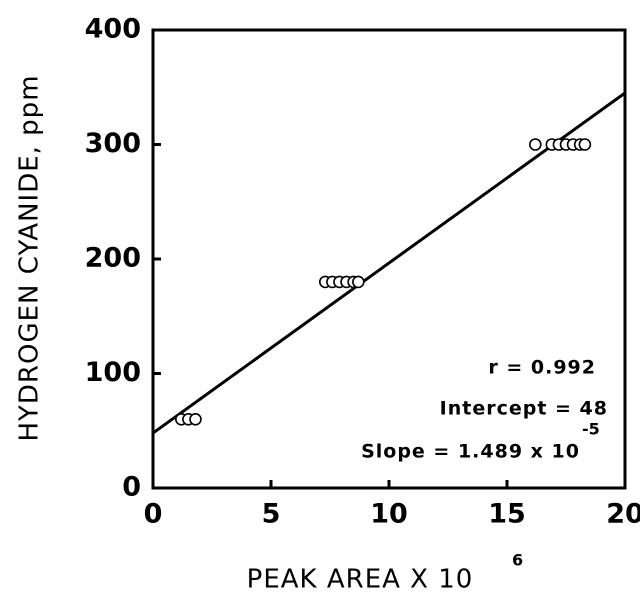 The image size is (640, 596). Describe the element at coordinates (30, 257) in the screenshot. I see `y-axis-label: HYDROGEN CYANIDE, ppm` at that location.